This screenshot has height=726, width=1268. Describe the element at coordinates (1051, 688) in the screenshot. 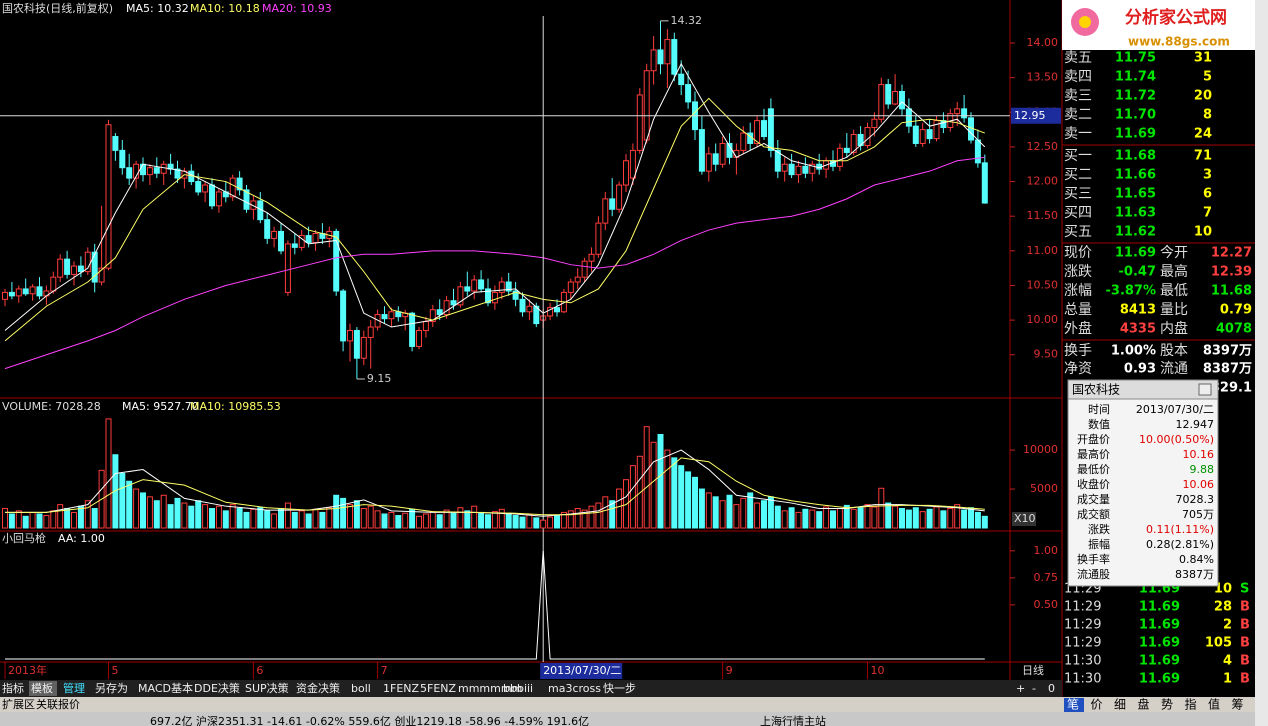

I see `toolbar-control: 0` at that location.